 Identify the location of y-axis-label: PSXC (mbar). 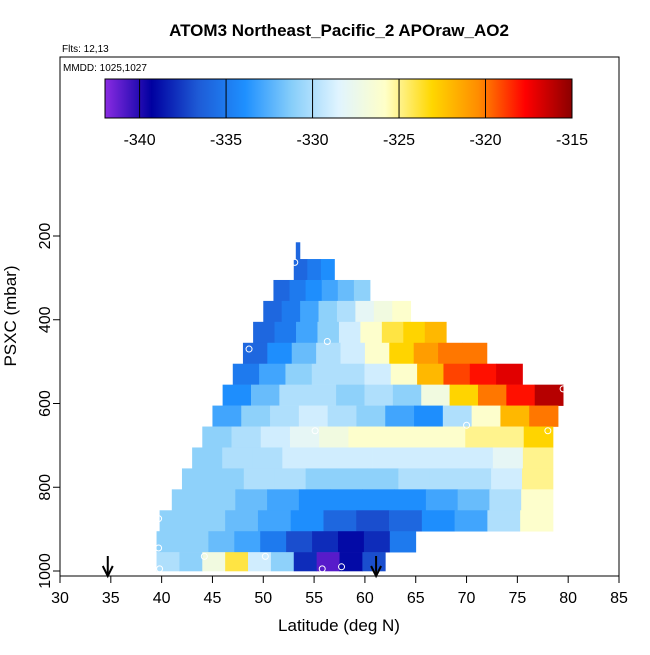
(10, 315).